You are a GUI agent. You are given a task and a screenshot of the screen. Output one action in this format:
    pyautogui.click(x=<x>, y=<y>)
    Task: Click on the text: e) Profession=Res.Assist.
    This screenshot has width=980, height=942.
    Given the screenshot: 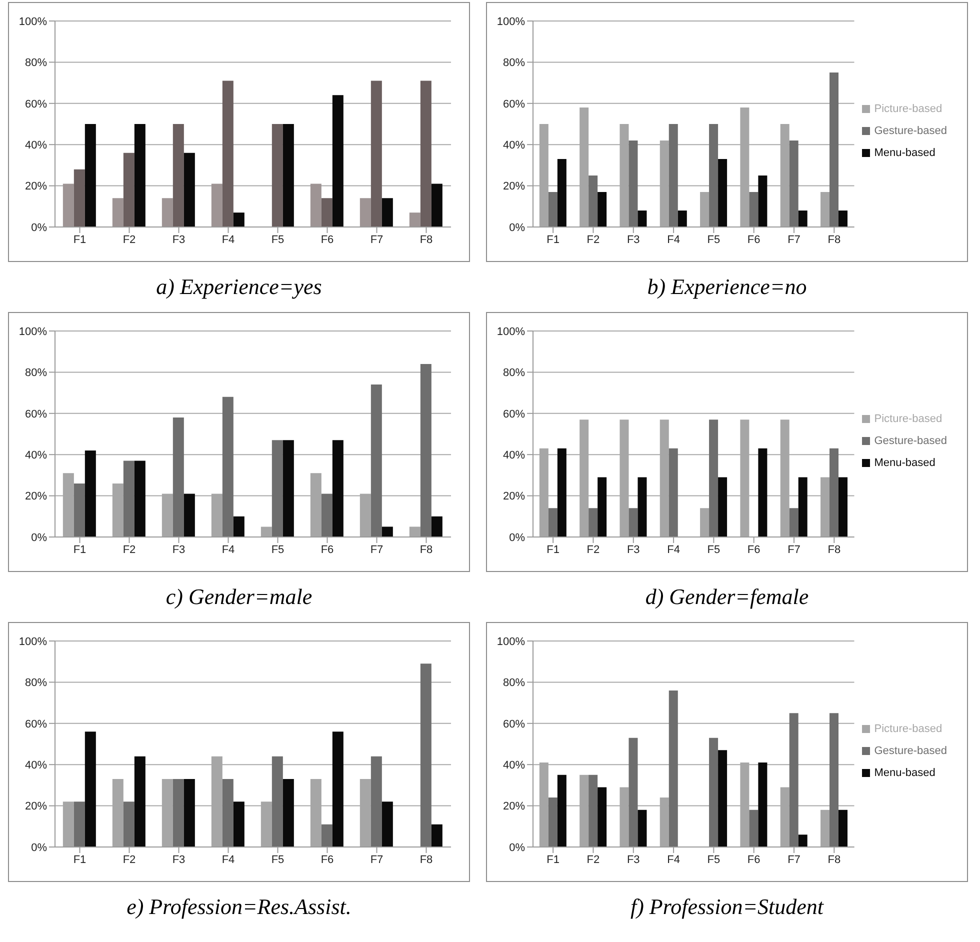 What is the action you would take?
    pyautogui.click(x=239, y=907)
    